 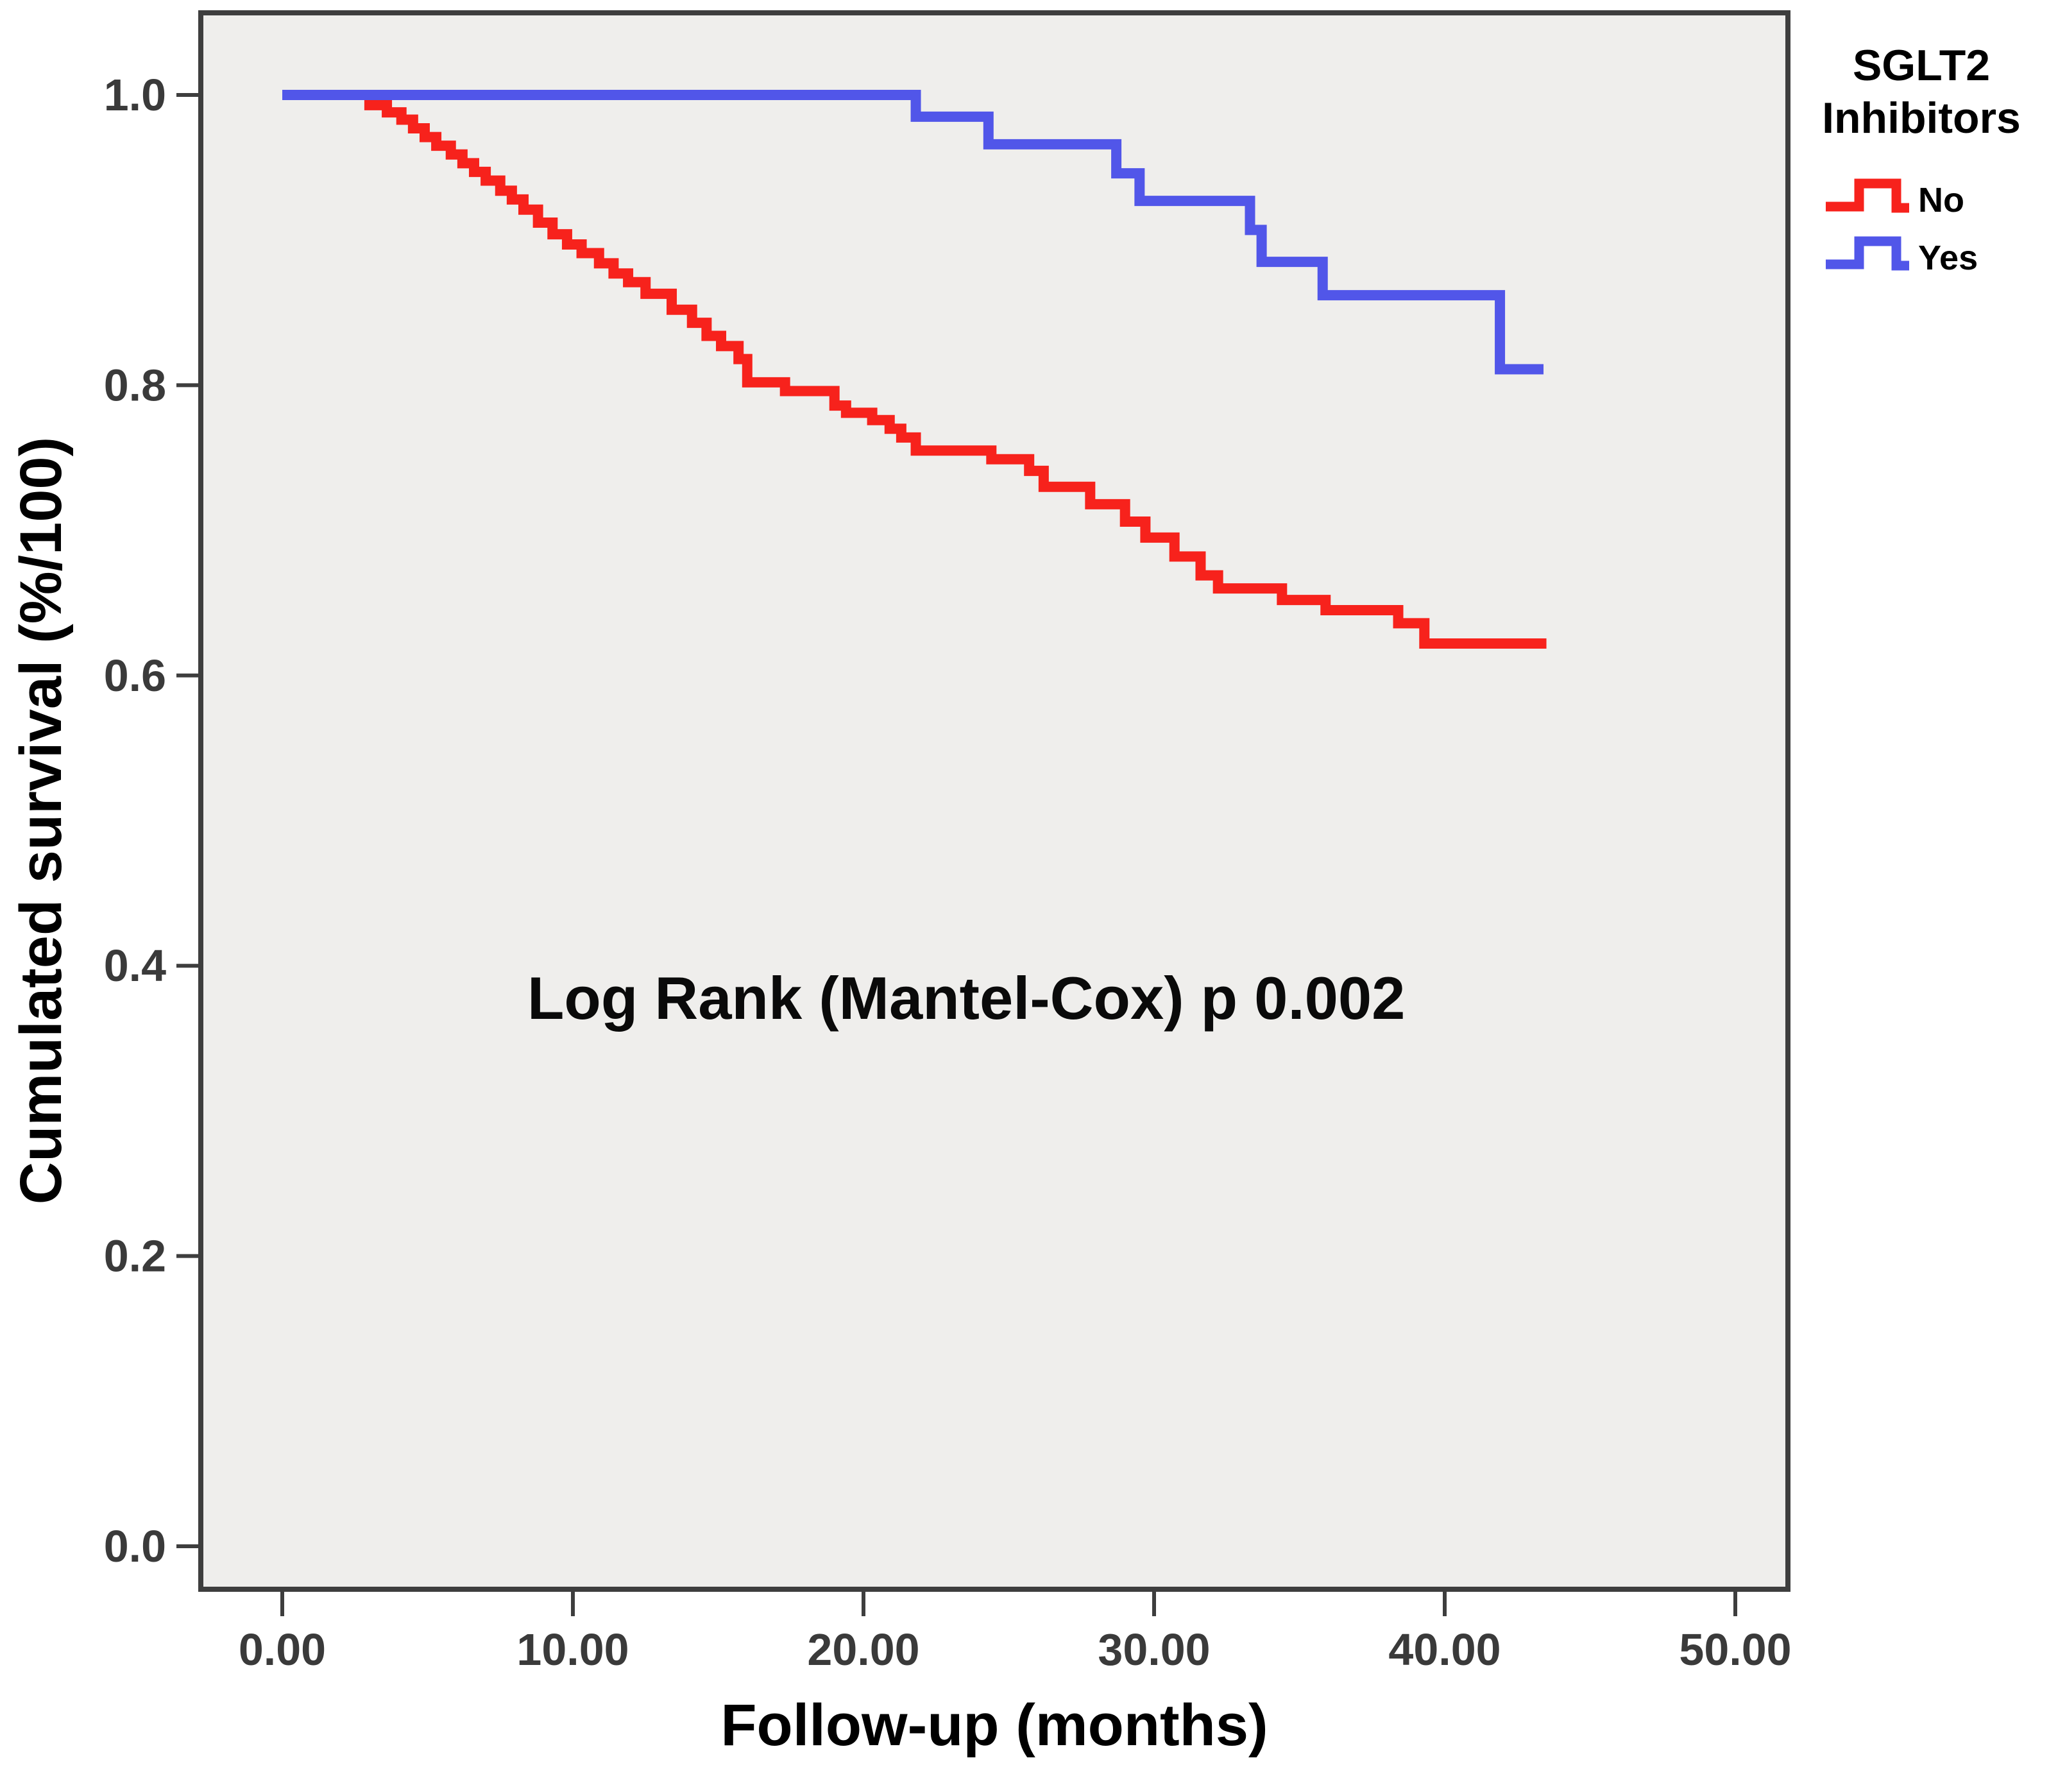 I want to click on legend-key-yes-icon, so click(x=1868, y=253).